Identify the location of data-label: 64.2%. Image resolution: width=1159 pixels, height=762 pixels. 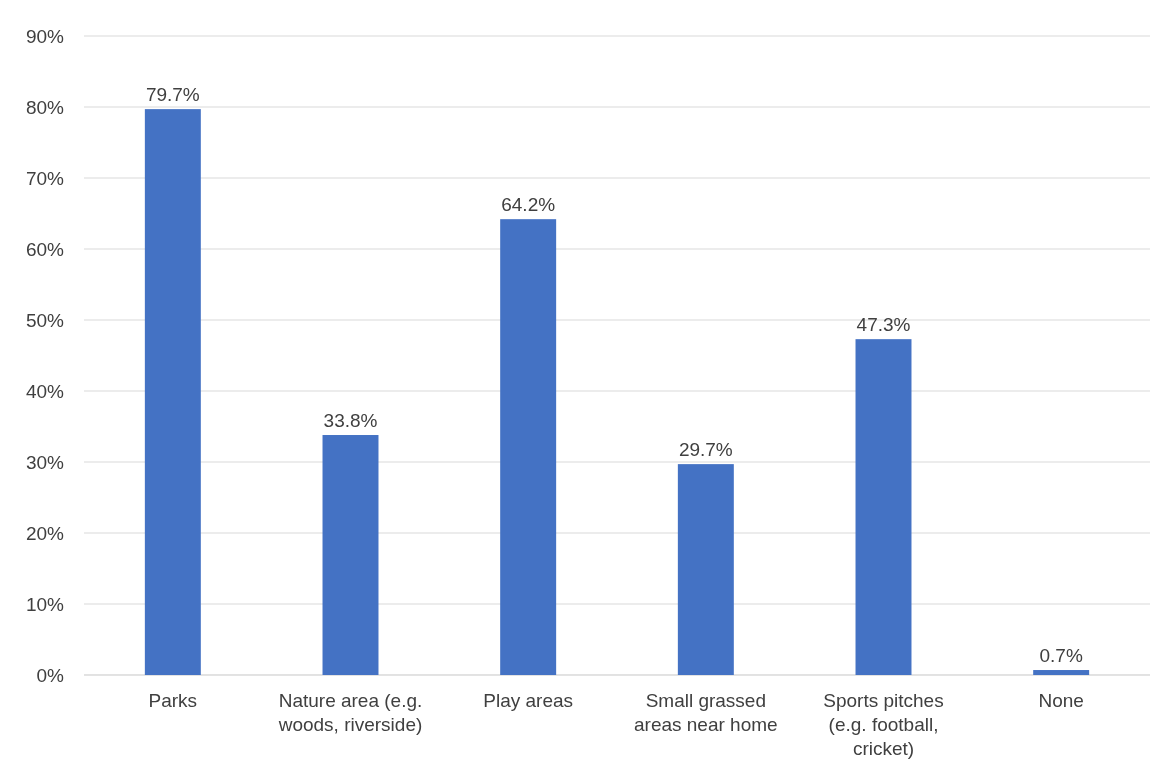
(528, 205).